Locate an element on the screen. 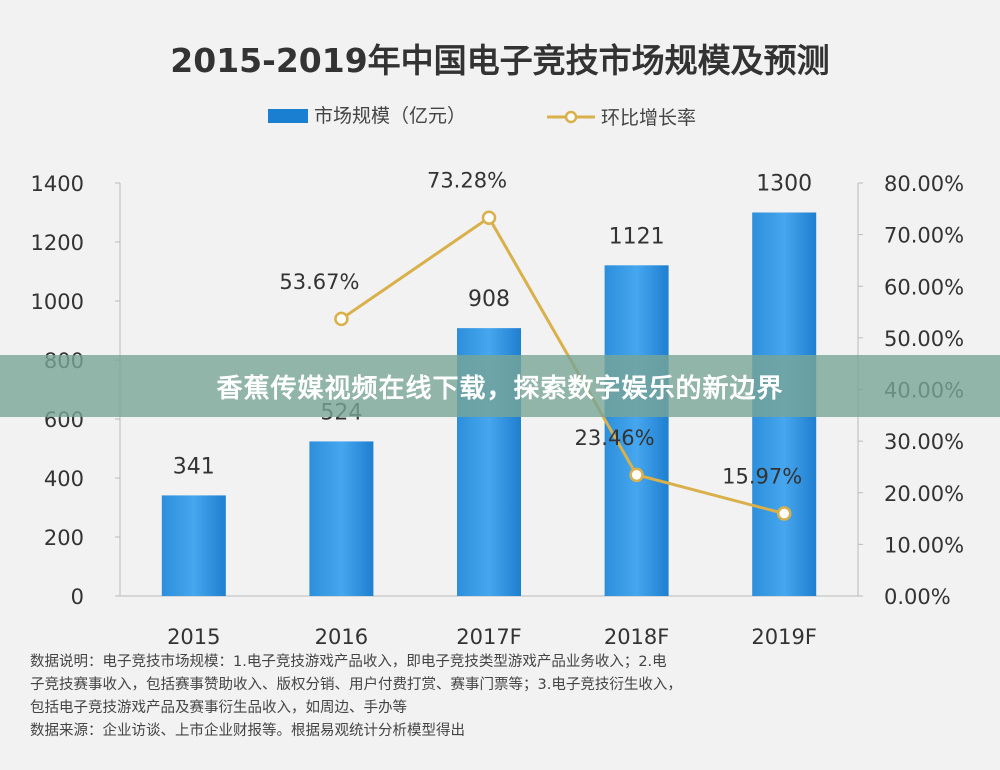  bar-value-label: 341 is located at coordinates (194, 466).